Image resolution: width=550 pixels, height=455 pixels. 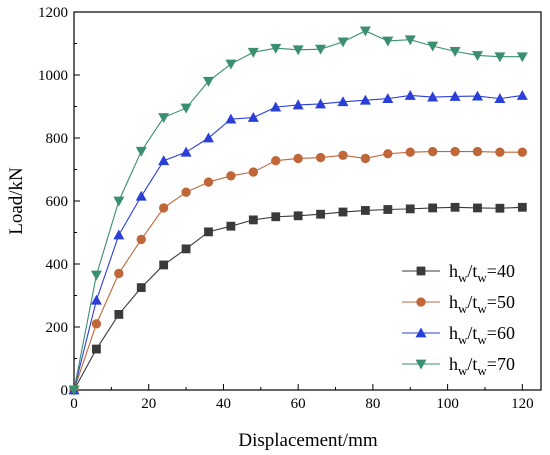 I want to click on x-tick-label: 60, so click(x=298, y=404).